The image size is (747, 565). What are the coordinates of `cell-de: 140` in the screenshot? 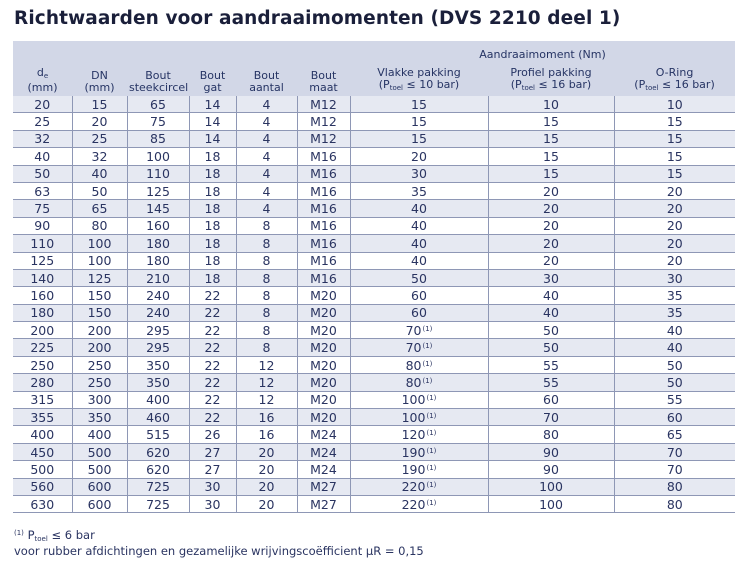 It's located at (42, 278).